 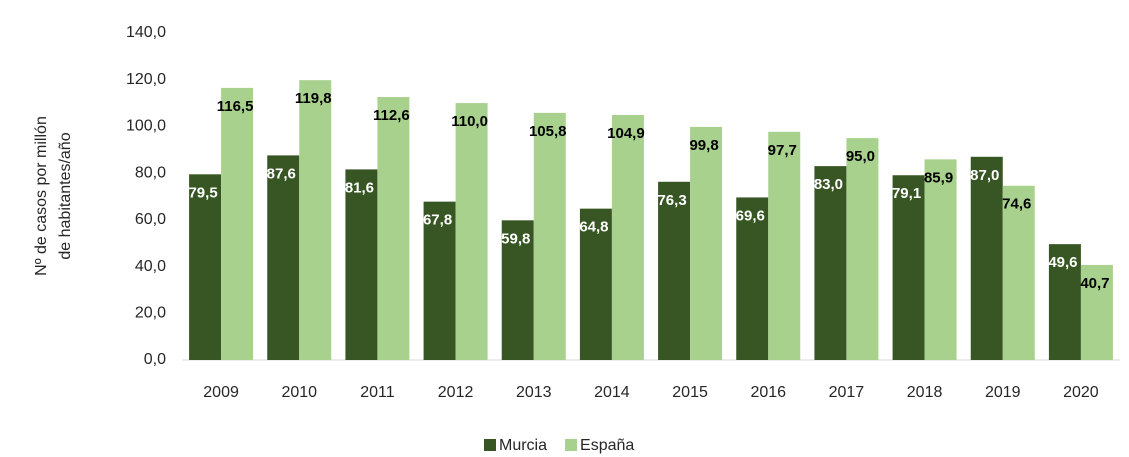 I want to click on y-axis-label: de habitantes/año, so click(x=65, y=195).